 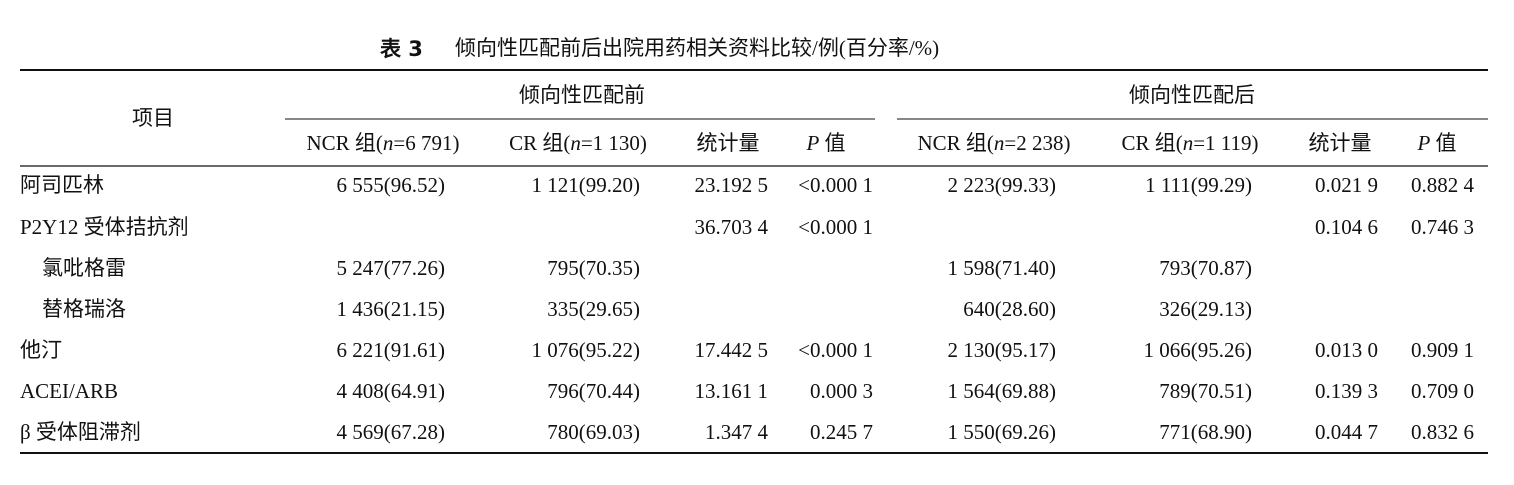 I want to click on cell: 789(70.51), so click(x=1205, y=391).